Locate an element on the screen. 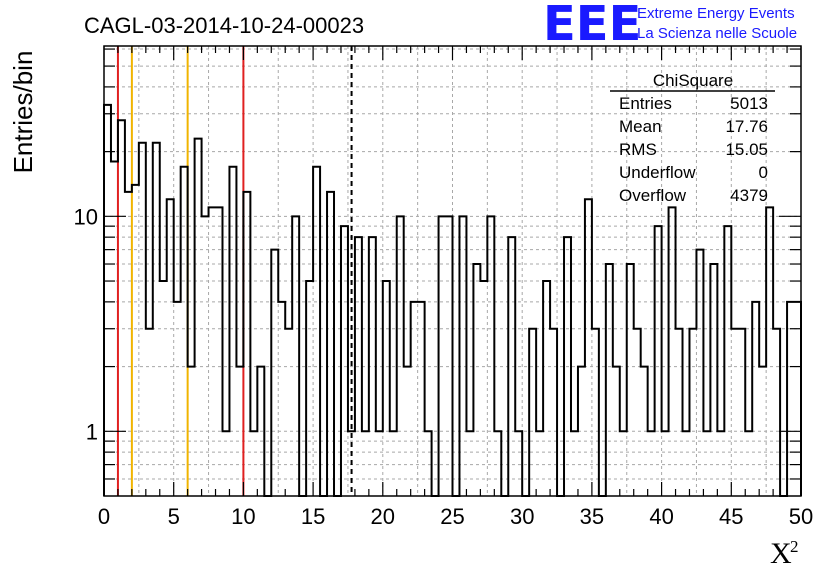  x-tick-label: 40 is located at coordinates (661, 516).